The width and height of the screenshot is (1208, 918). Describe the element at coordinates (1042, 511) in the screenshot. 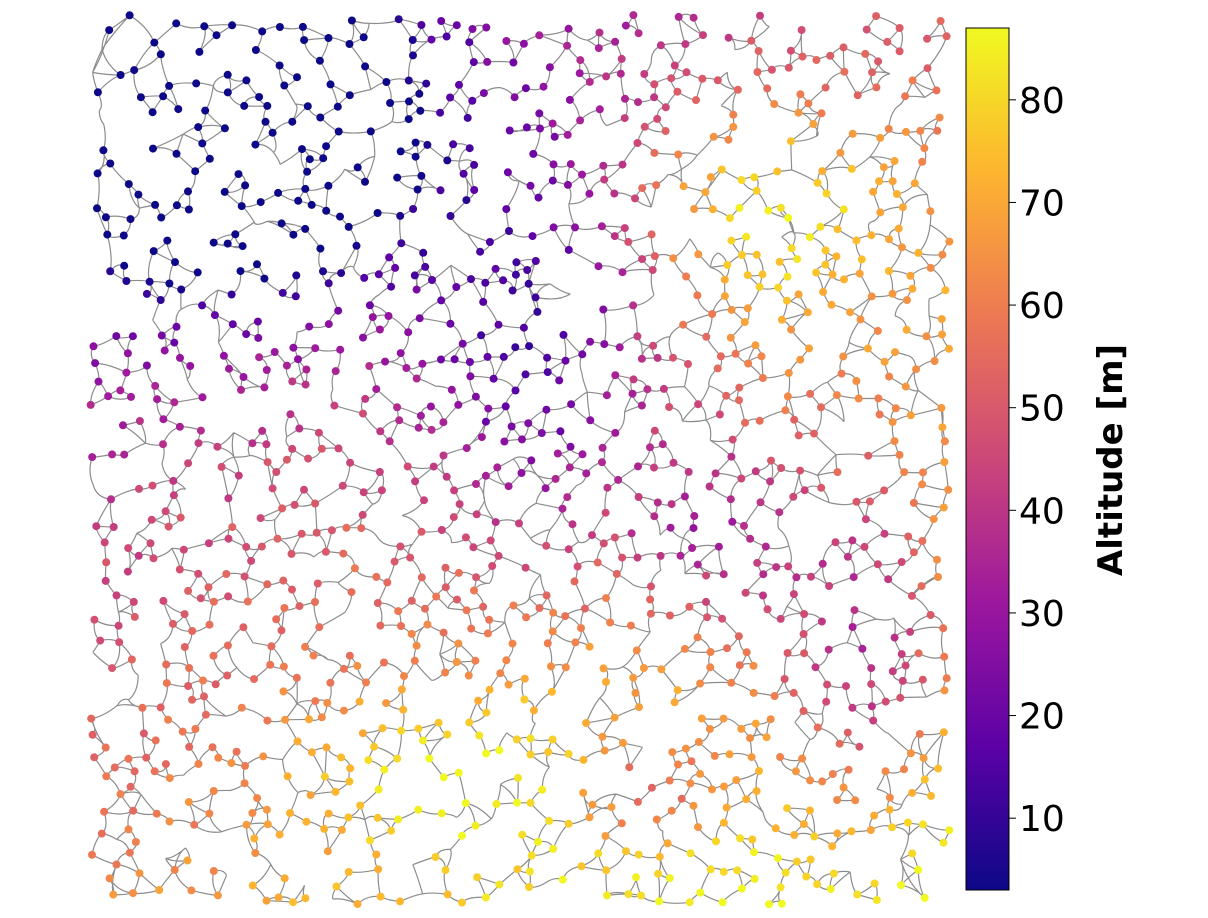

I see `colorbar-tick-label: 40` at that location.